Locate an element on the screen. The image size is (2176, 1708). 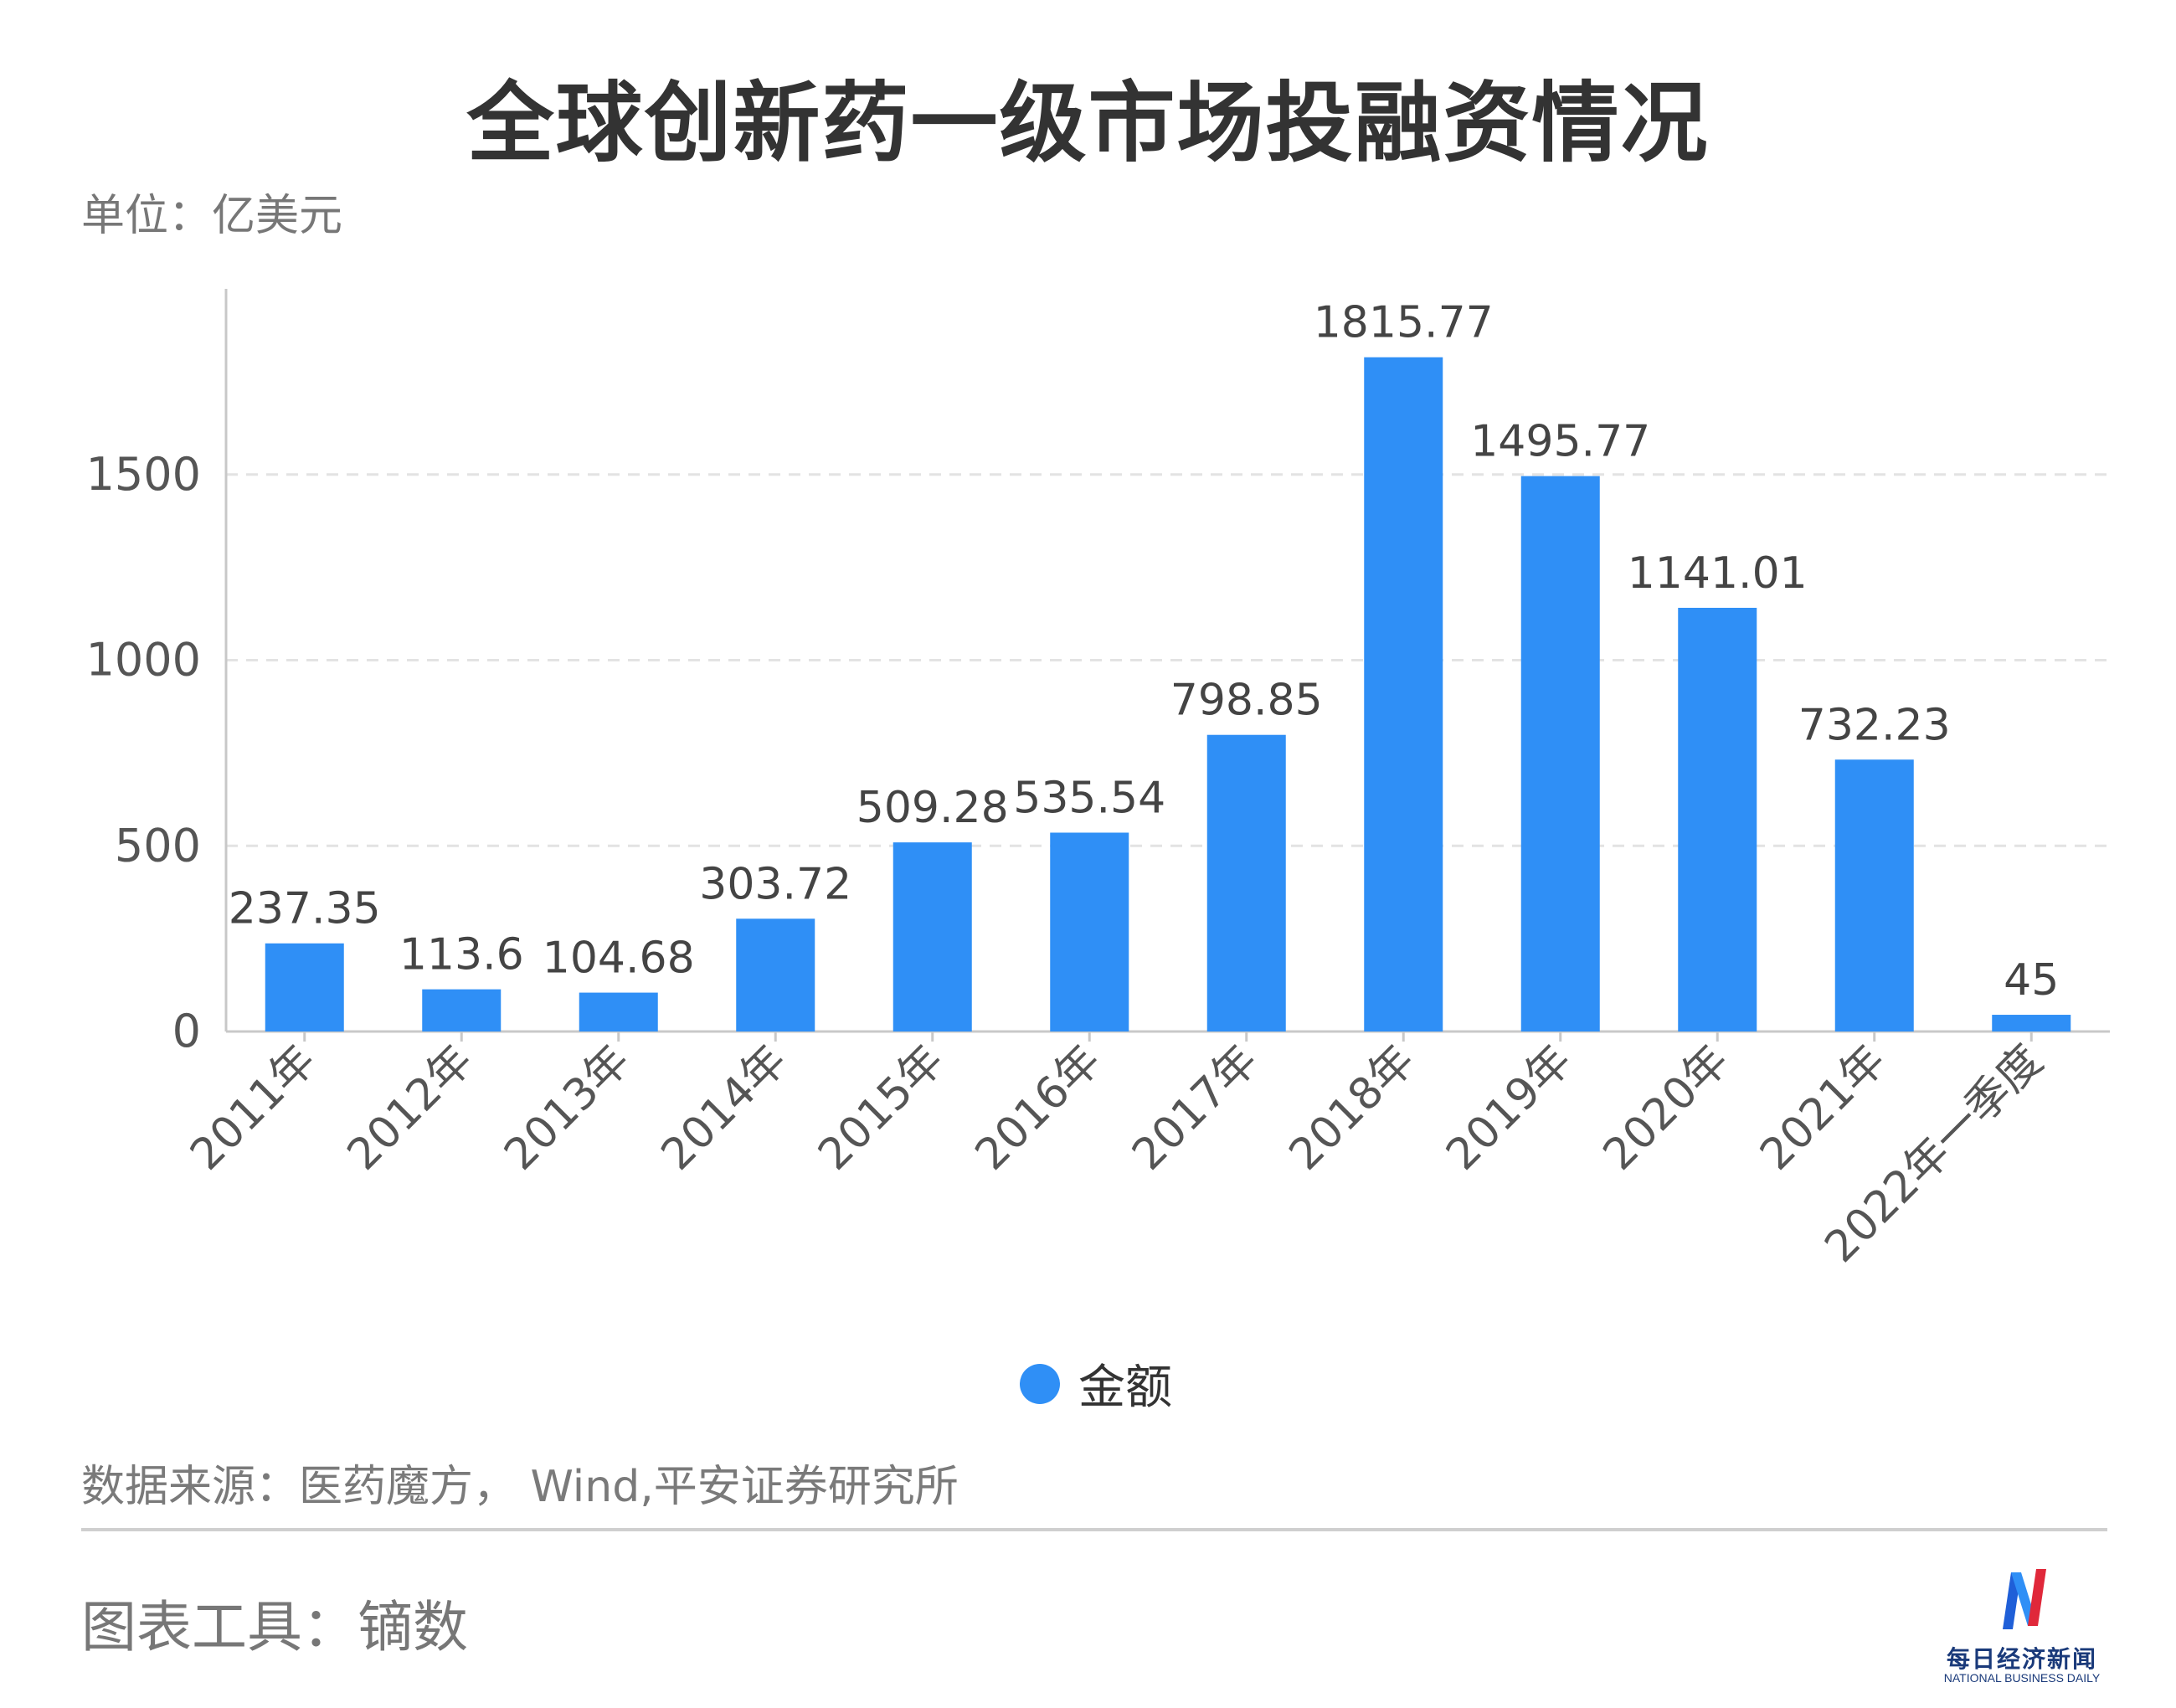
x-tick-label: 2016年 is located at coordinates (1038, 1109).